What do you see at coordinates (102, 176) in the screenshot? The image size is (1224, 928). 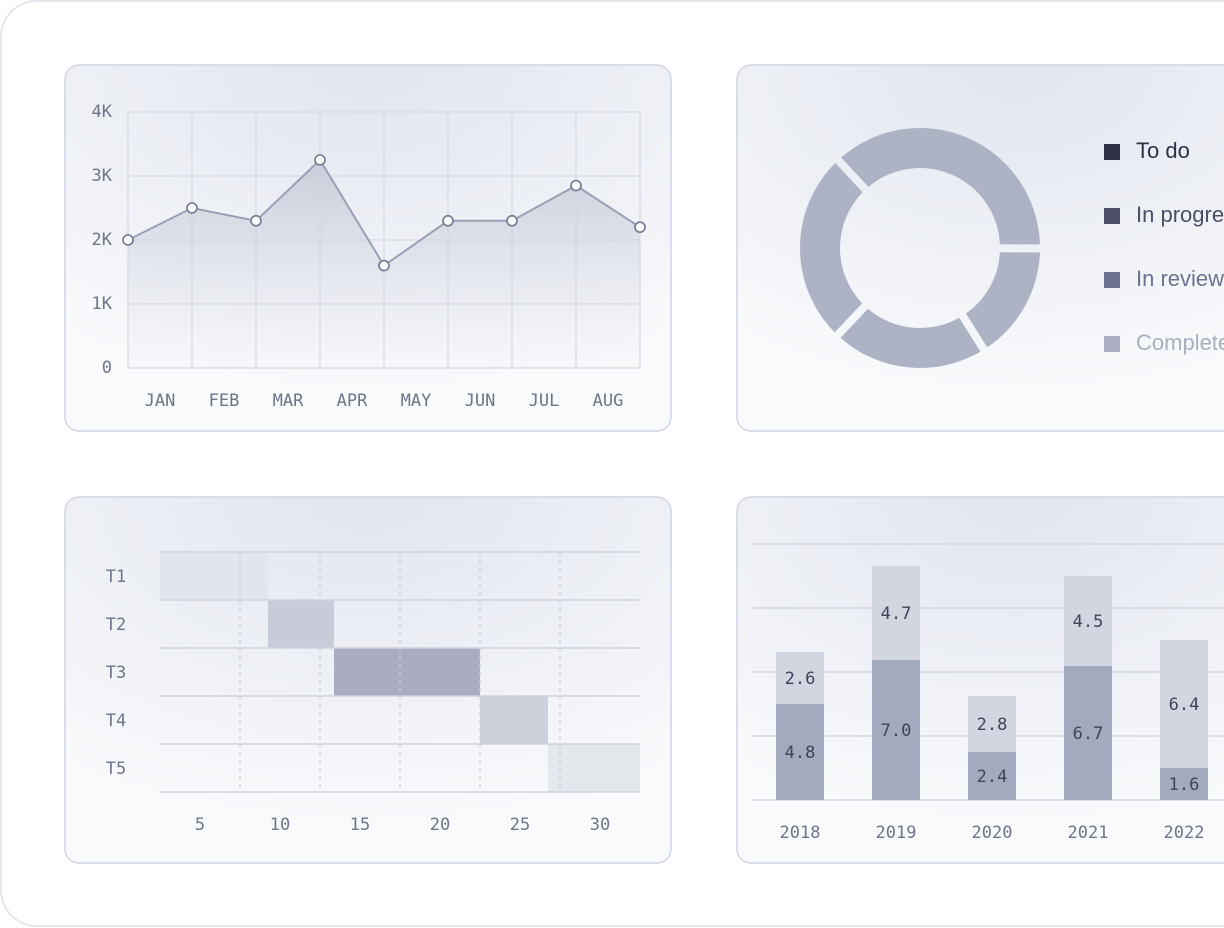 I see `y-tick-label: 3K` at bounding box center [102, 176].